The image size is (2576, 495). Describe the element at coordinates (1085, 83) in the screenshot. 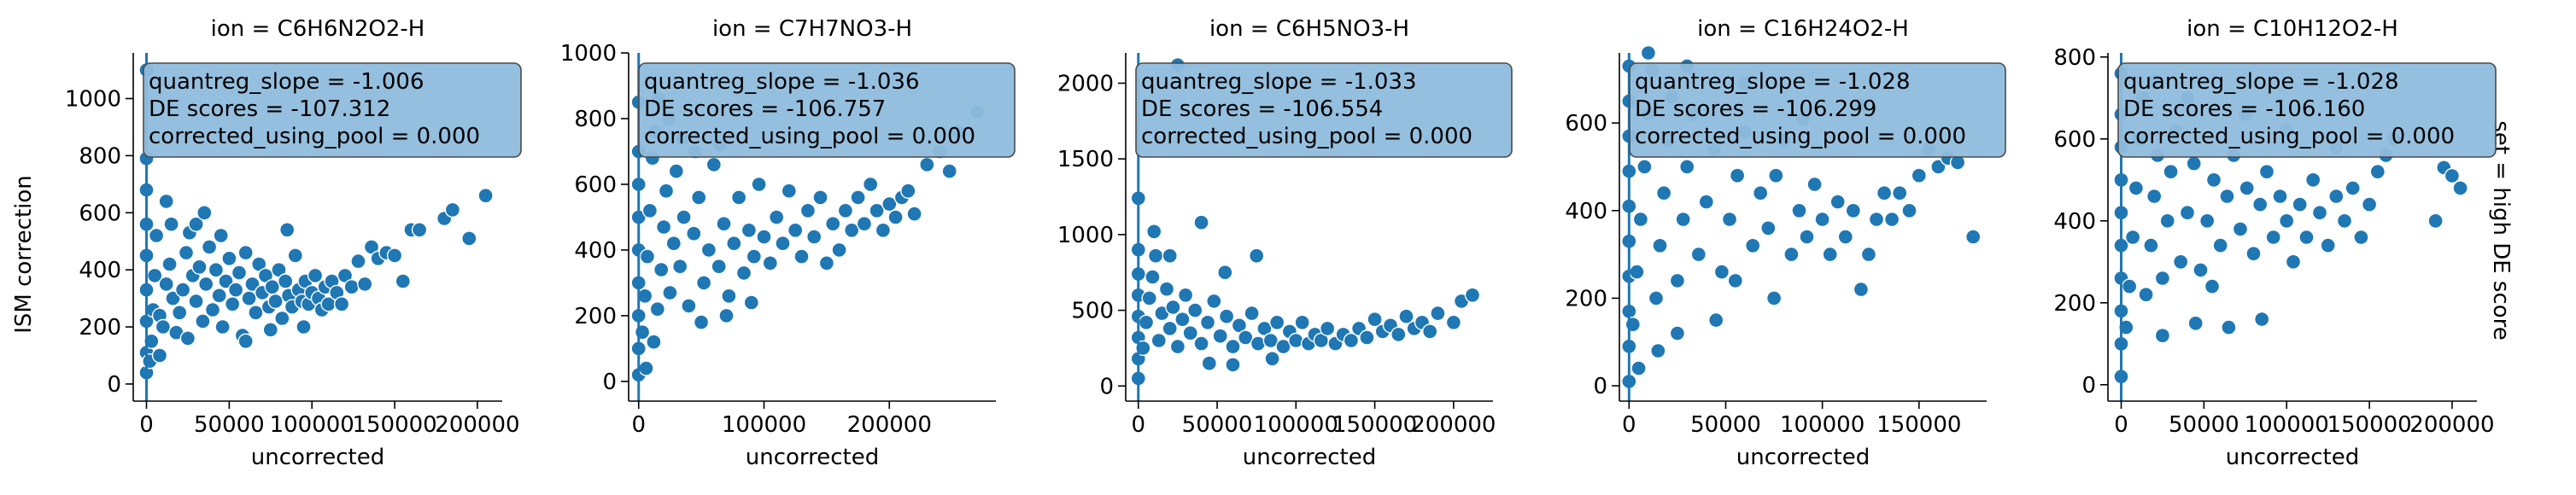

I see `y-tick-label: 2000` at that location.